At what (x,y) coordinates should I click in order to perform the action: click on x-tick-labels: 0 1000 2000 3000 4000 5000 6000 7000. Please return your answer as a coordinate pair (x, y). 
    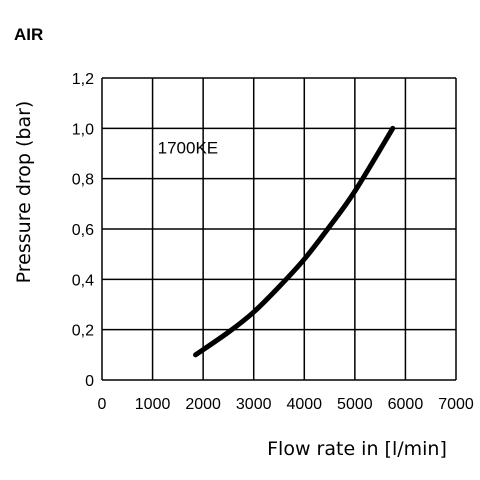
    Looking at the image, I should click on (286, 404).